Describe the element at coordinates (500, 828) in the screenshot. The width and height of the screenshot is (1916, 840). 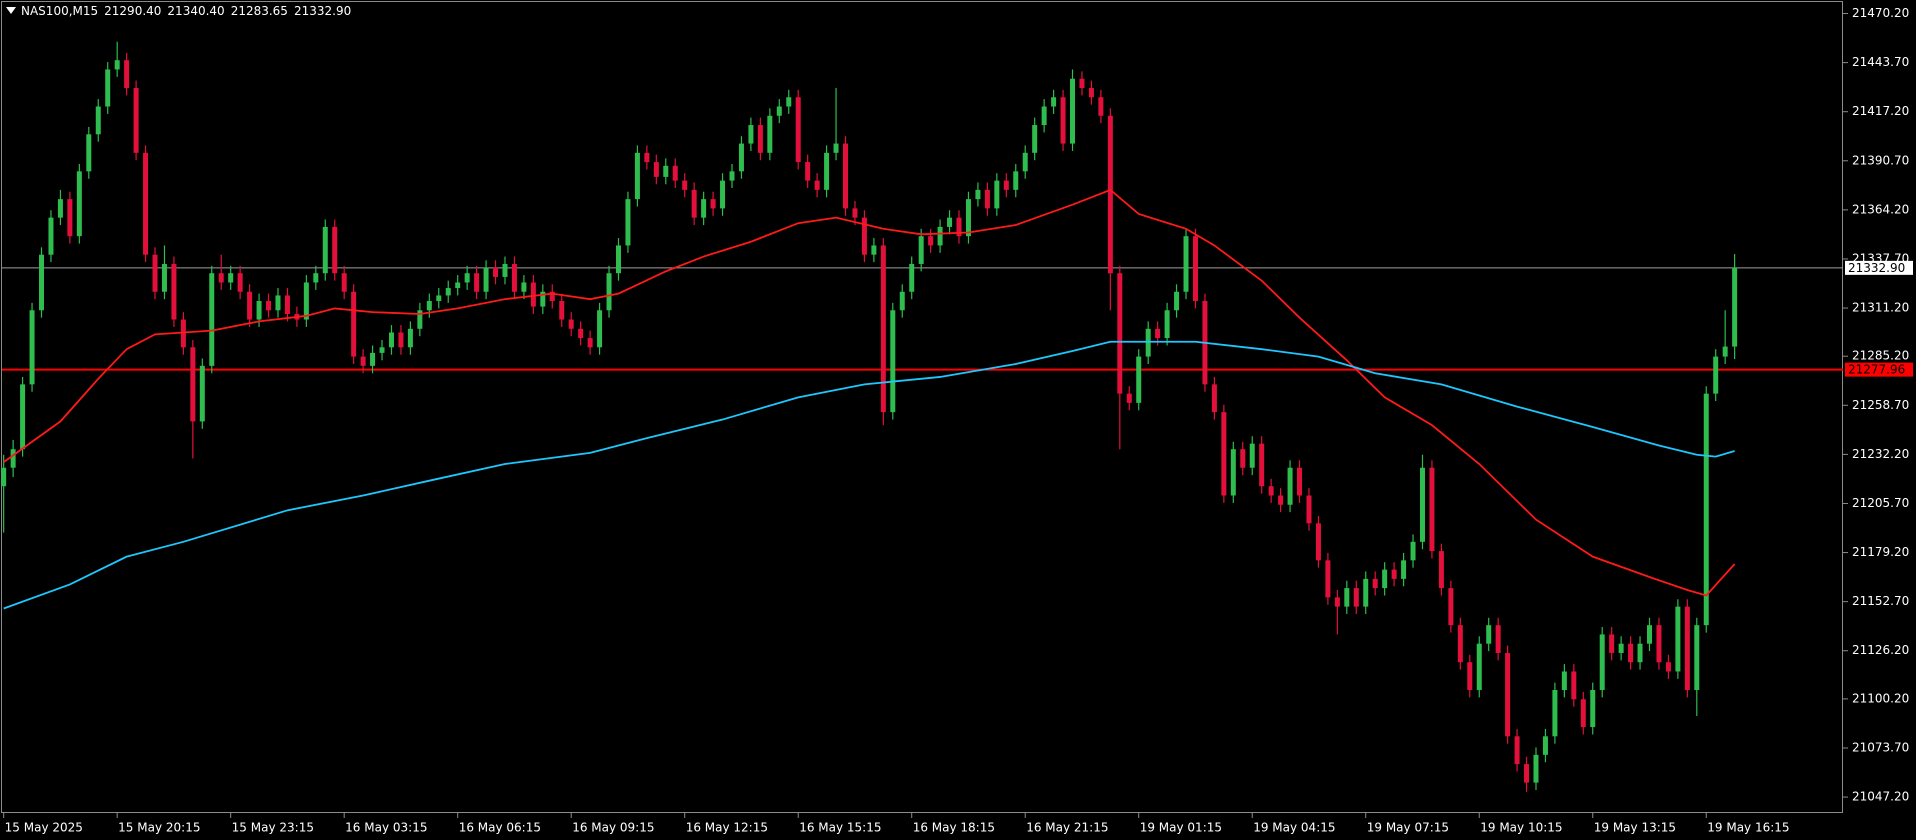
I see `x-tick-label: 16 May 06:15` at that location.